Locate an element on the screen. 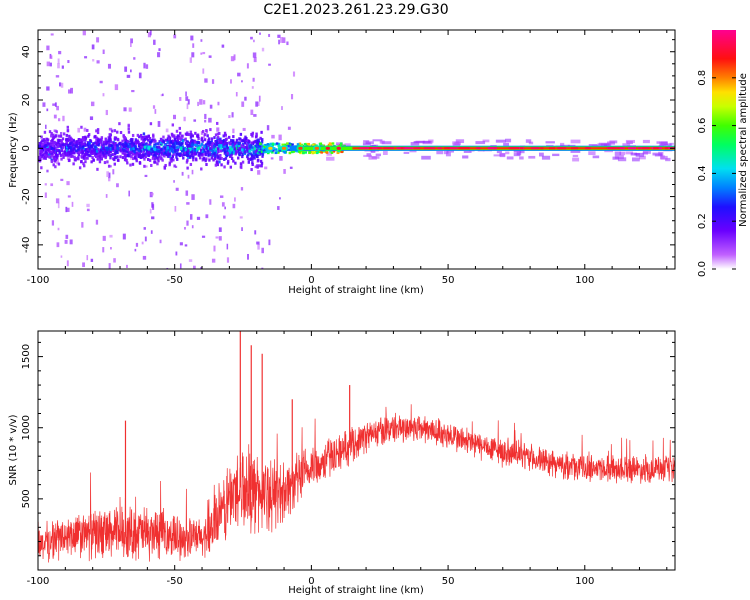 The image size is (750, 600). snr-y-label: SNR (10 * v/v) is located at coordinates (13, 449).